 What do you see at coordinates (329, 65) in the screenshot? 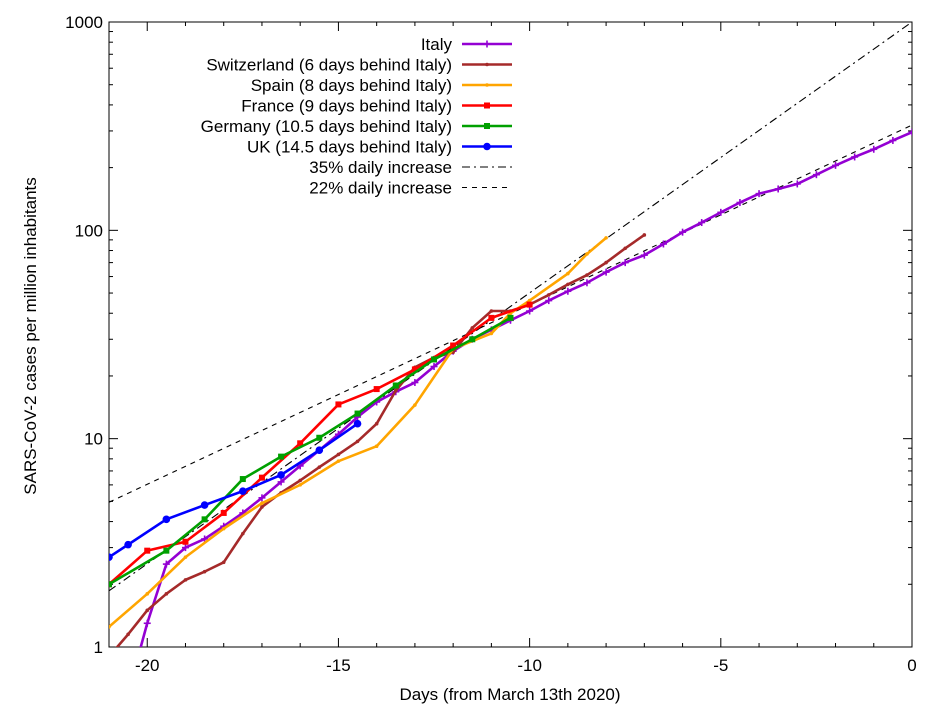
I see `legend-label-switzerland-6-days-behind-italy: Switzerland (6 days behind Italy)` at bounding box center [329, 65].